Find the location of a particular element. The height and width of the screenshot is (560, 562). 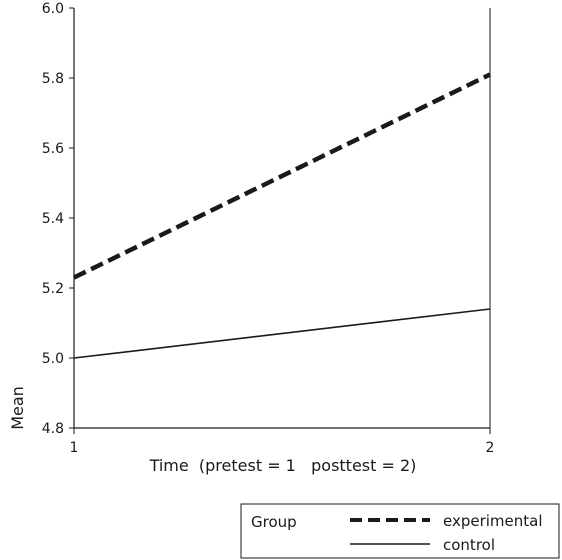

legend-box is located at coordinates (400, 531).